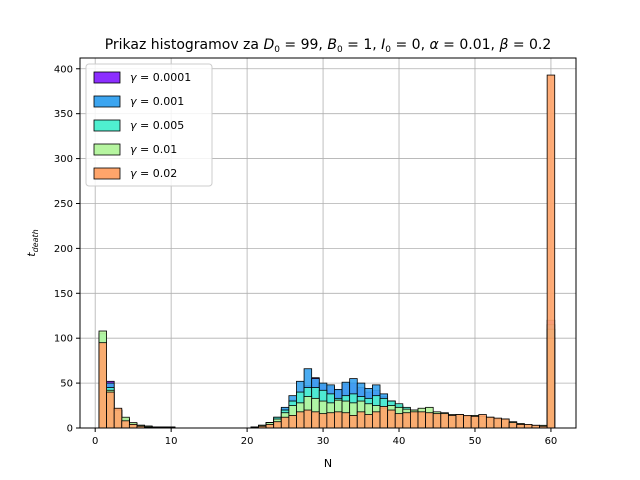 The width and height of the screenshot is (640, 480). What do you see at coordinates (399, 441) in the screenshot?
I see `x-tick-label: 40` at bounding box center [399, 441].